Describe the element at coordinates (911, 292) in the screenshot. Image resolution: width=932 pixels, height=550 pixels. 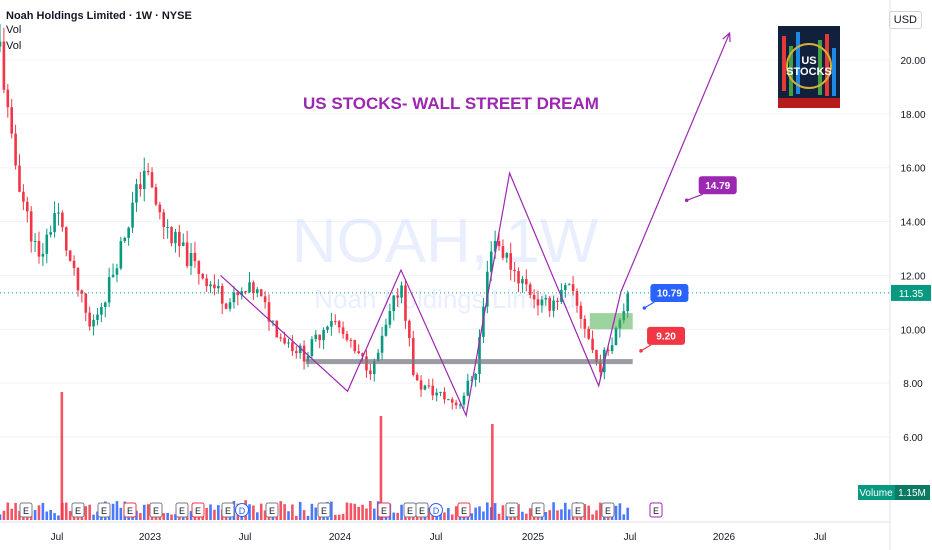
I see `last-price-badge-bg` at that location.